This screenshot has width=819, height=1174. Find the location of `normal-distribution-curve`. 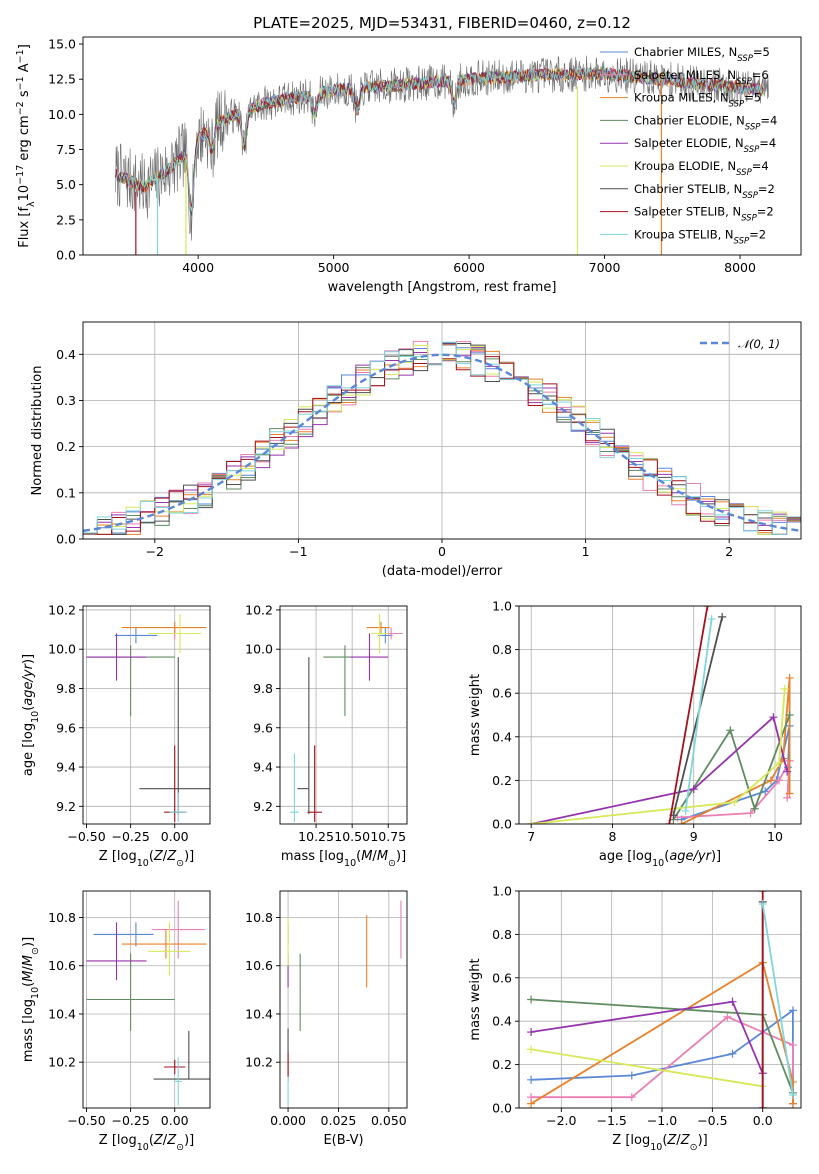

normal-distribution-curve is located at coordinates (442, 443).